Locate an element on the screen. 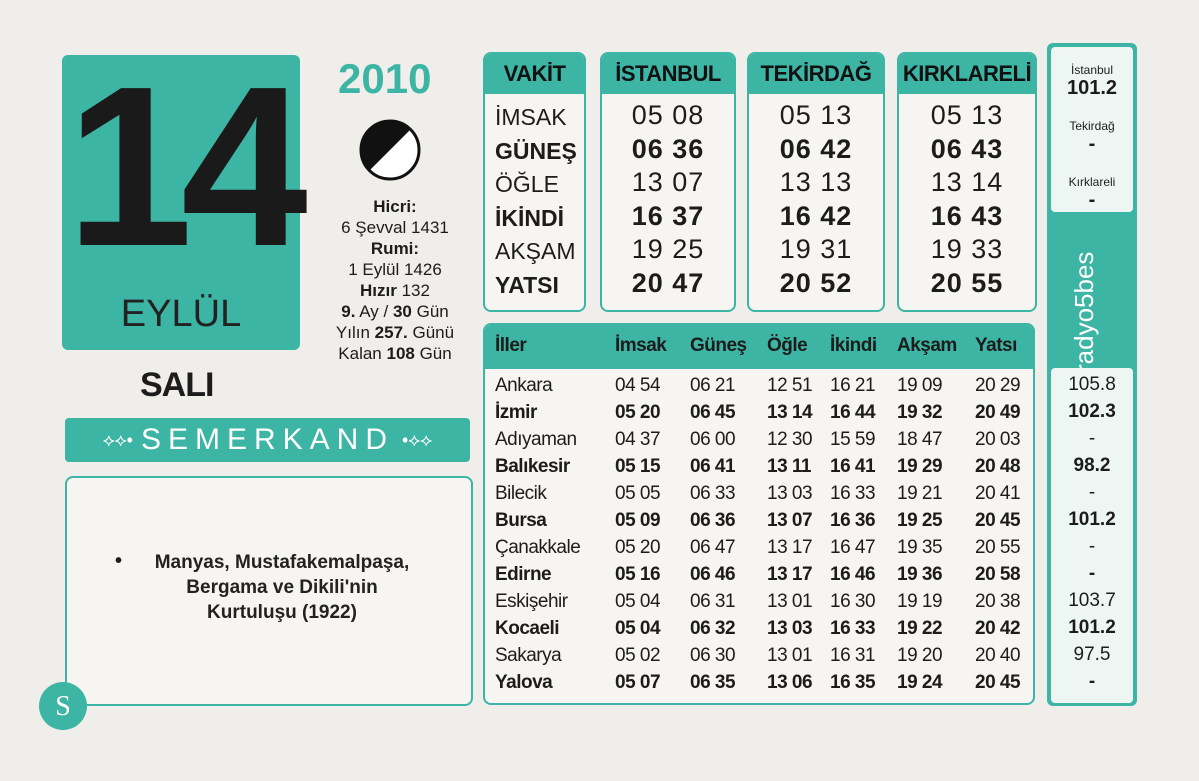  city-time: 20 48 is located at coordinates (998, 466).